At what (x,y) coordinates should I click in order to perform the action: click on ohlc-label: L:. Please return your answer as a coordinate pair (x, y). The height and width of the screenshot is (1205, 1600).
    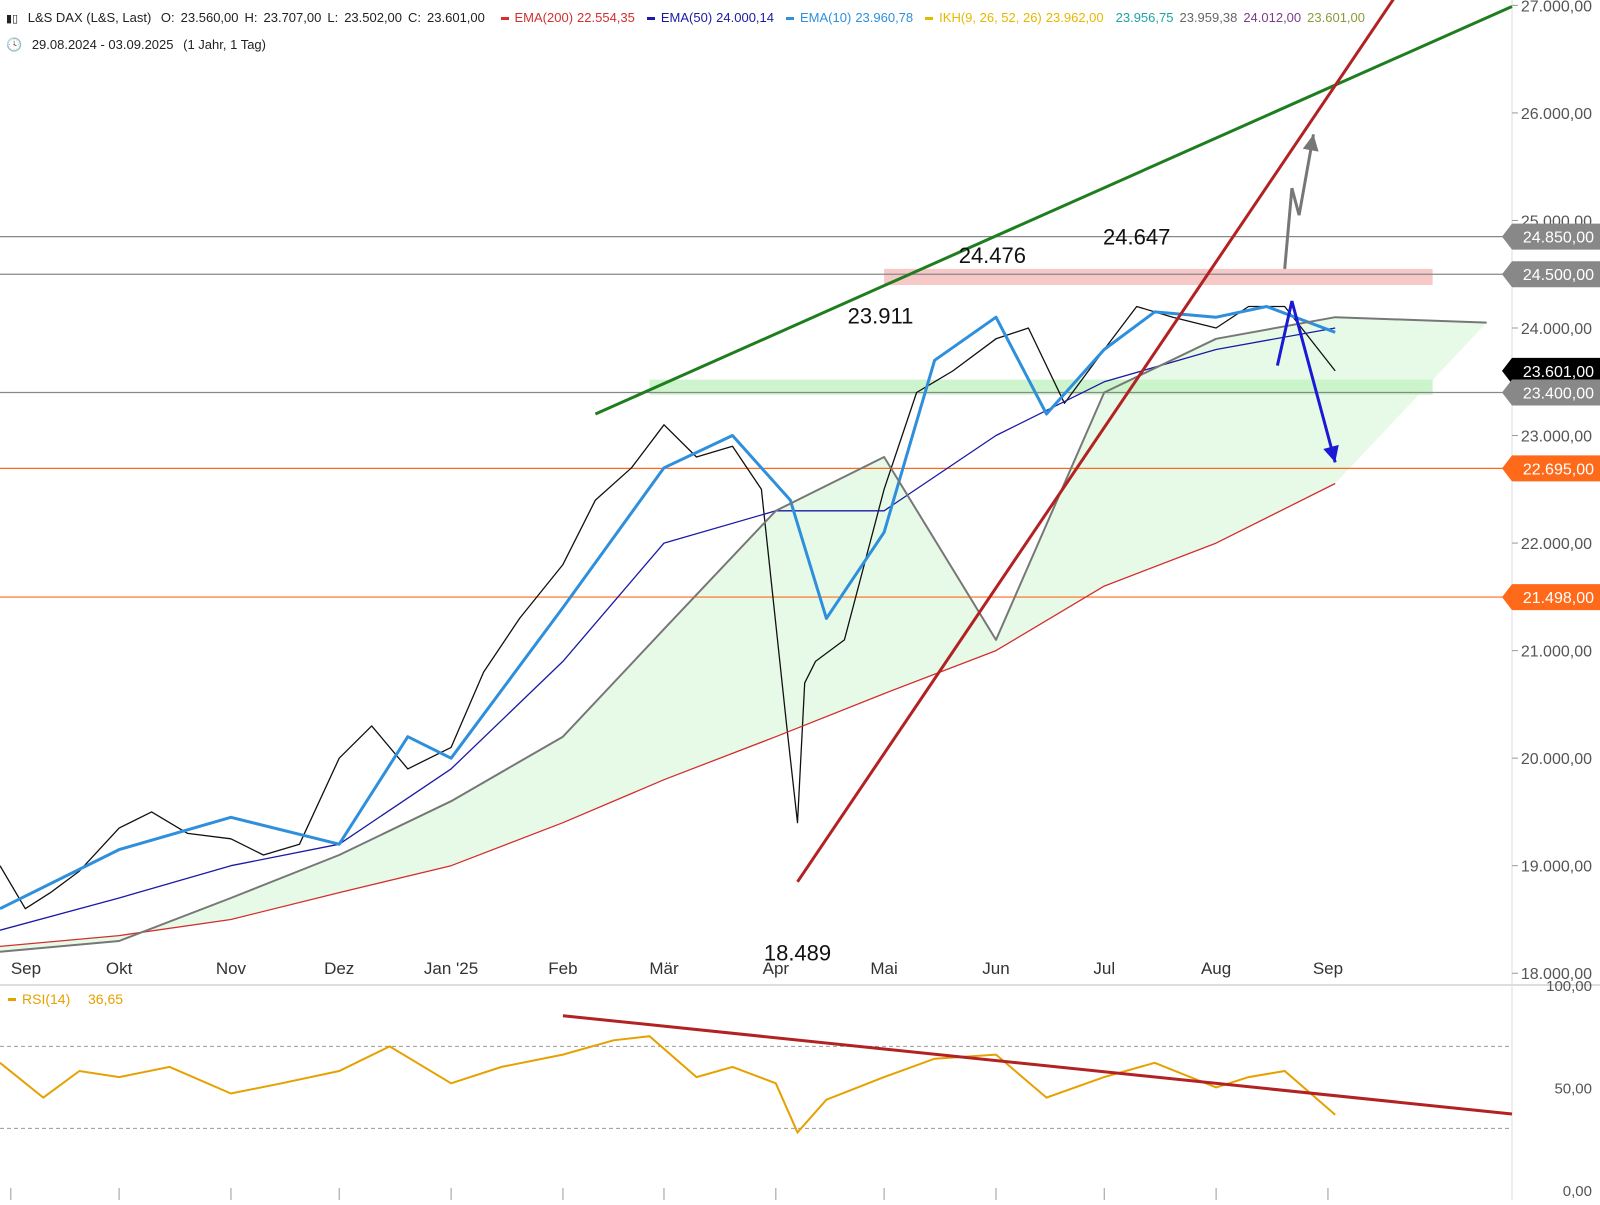
    Looking at the image, I should click on (333, 17).